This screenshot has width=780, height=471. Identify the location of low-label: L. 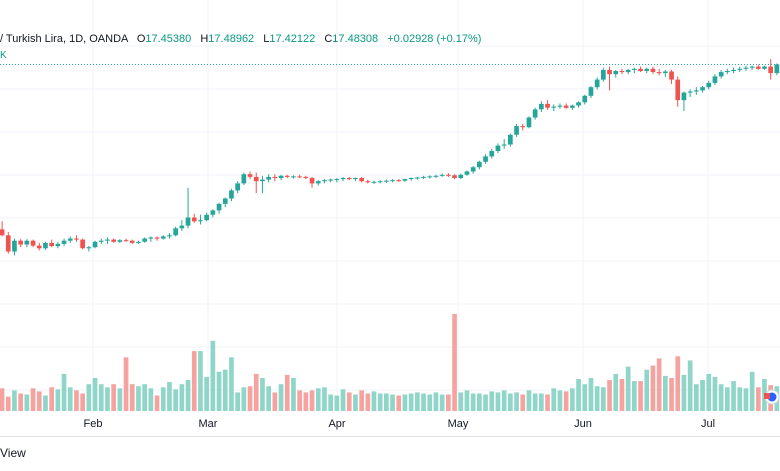
(266, 39).